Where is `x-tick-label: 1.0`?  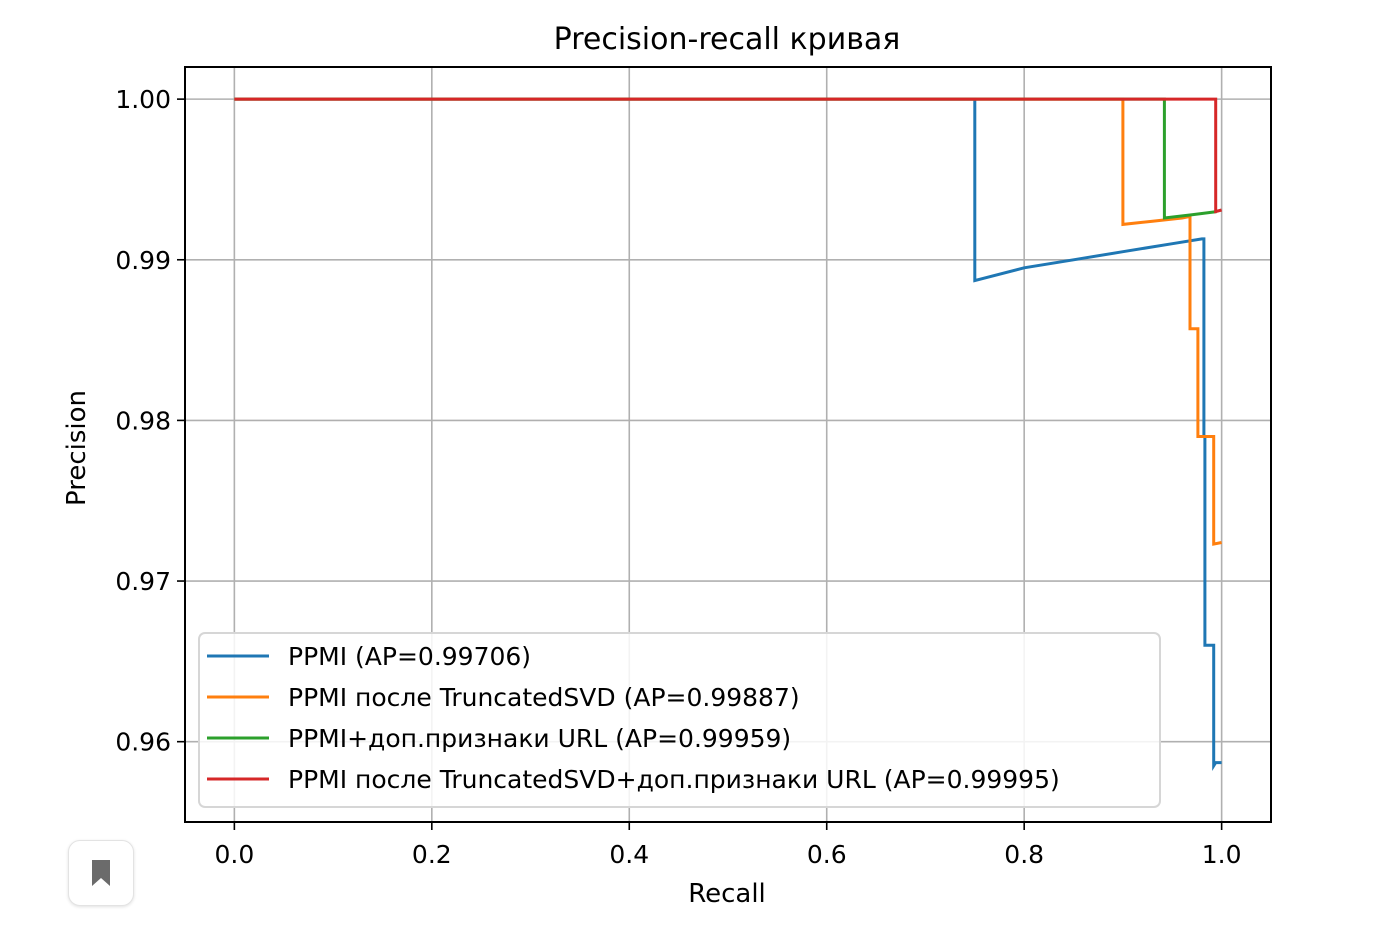 x-tick-label: 1.0 is located at coordinates (1222, 854).